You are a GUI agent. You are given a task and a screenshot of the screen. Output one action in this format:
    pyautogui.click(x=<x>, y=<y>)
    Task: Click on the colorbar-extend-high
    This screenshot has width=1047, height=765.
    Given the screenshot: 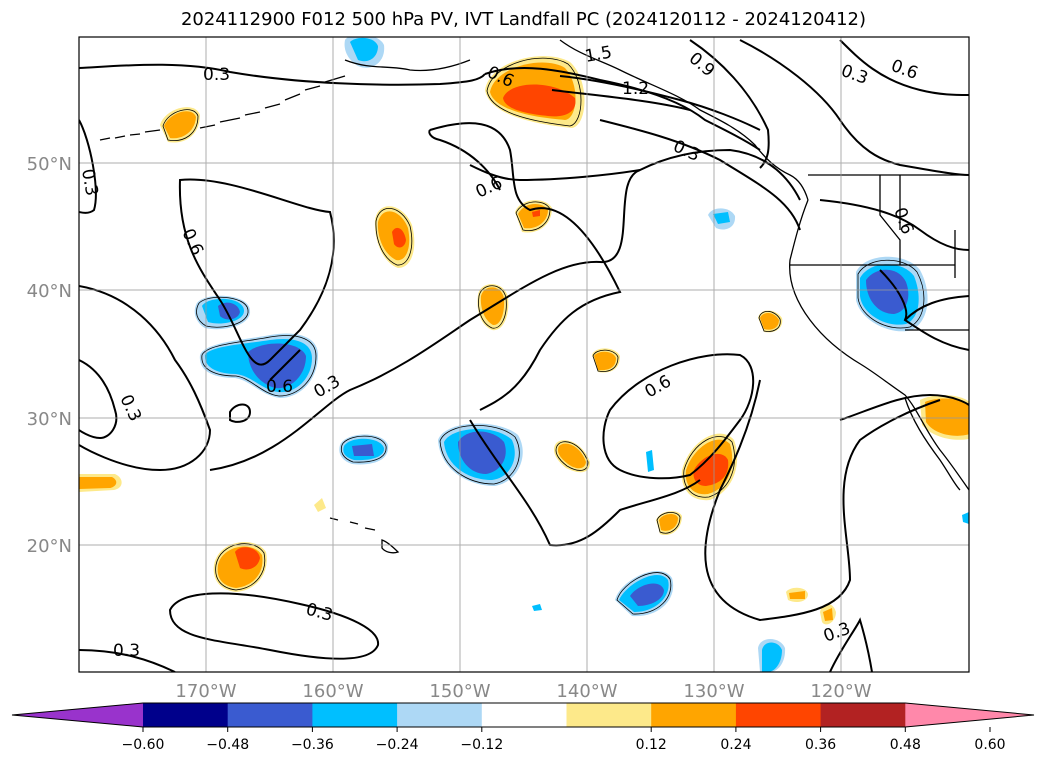 What is the action you would take?
    pyautogui.click(x=969, y=715)
    